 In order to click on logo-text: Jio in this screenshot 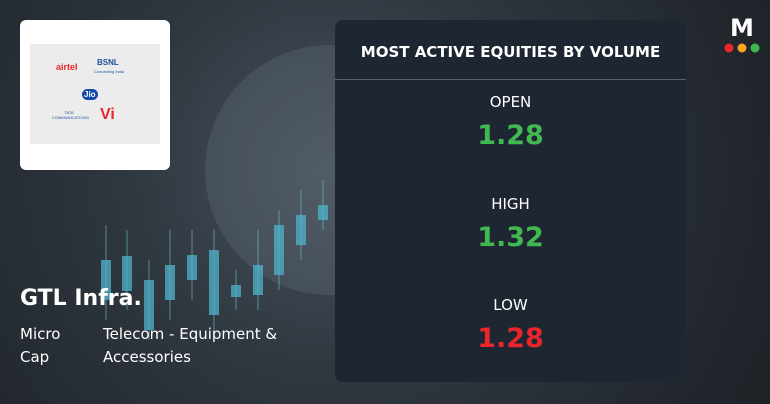, I will do `click(90, 94)`.